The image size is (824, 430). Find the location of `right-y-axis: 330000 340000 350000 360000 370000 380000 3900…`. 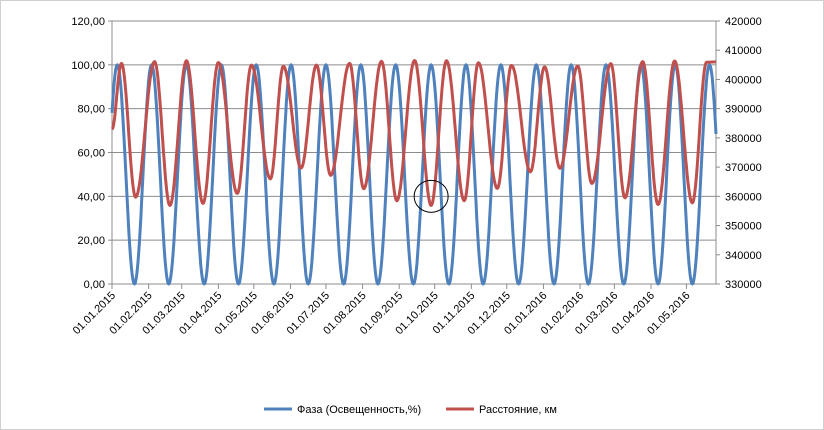

right-y-axis: 330000 340000 350000 360000 370000 380000 3900… is located at coordinates (738, 153).